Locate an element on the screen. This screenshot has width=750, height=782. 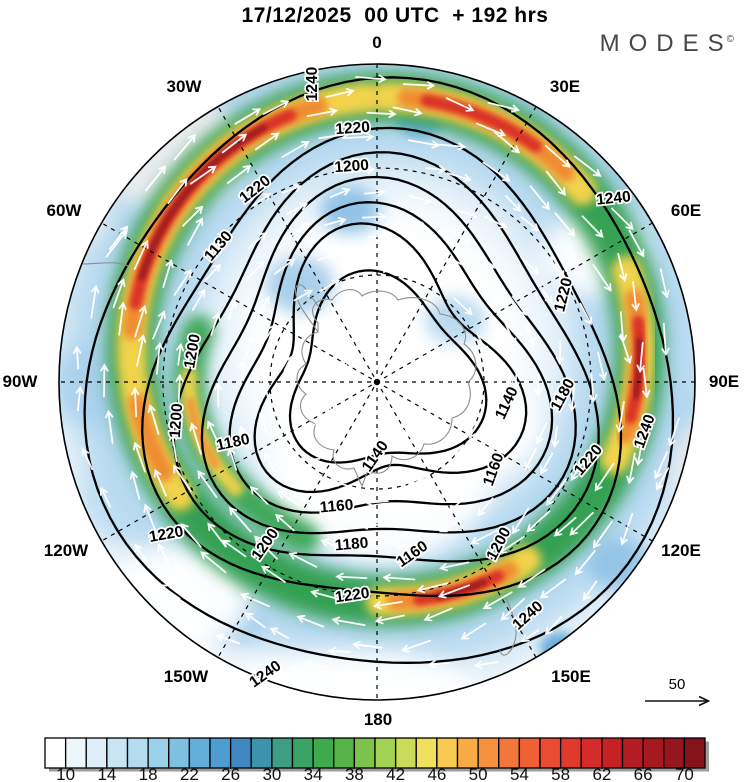
modes-logo: MODES© is located at coordinates (670, 44).